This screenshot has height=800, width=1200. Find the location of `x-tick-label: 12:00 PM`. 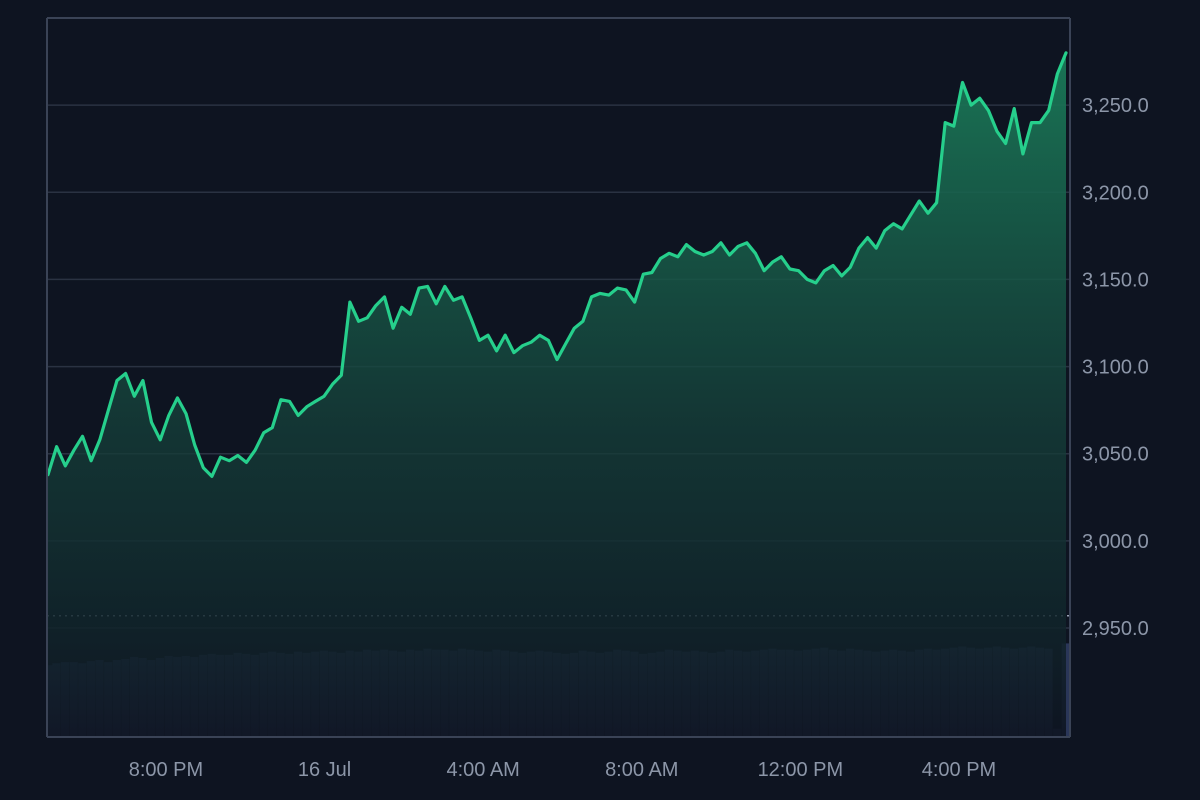

x-tick-label: 12:00 PM is located at coordinates (801, 770).